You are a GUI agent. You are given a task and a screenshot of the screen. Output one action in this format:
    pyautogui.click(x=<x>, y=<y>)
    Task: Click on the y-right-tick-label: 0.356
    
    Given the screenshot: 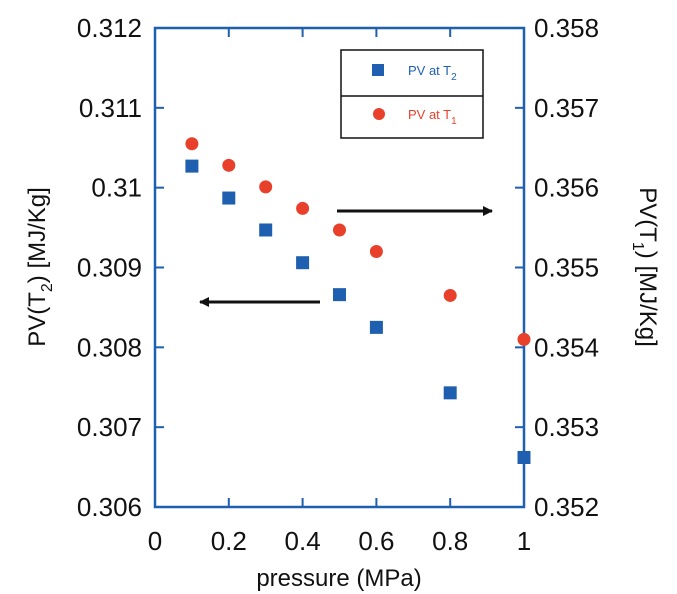 What is the action you would take?
    pyautogui.click(x=566, y=188)
    